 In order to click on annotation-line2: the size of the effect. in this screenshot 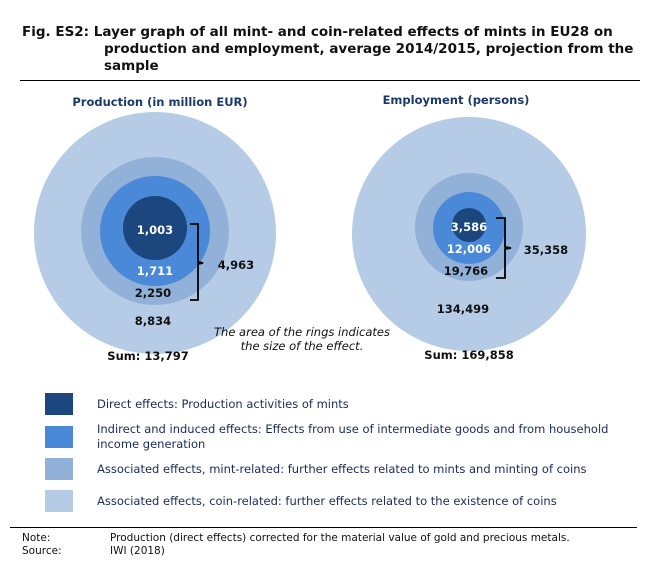, I will do `click(302, 346)`.